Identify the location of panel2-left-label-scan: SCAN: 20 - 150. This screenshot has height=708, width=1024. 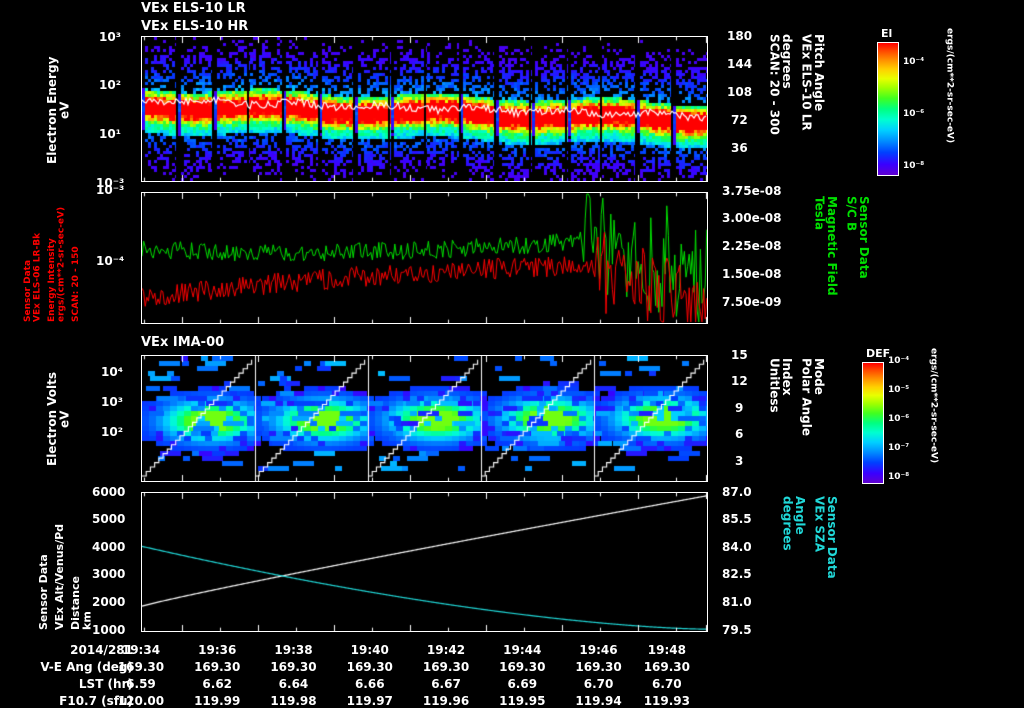
(76, 284).